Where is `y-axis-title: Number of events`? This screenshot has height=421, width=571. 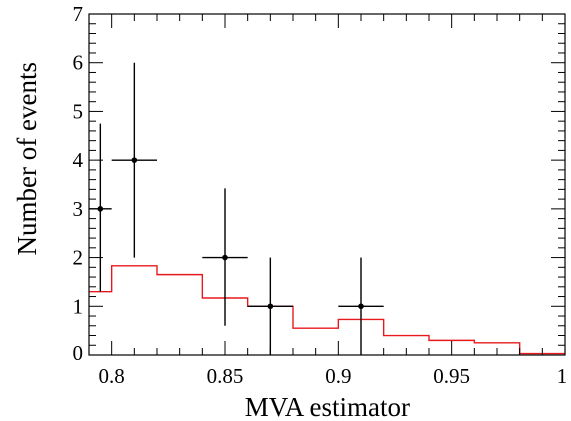 y-axis-title: Number of events is located at coordinates (27, 158).